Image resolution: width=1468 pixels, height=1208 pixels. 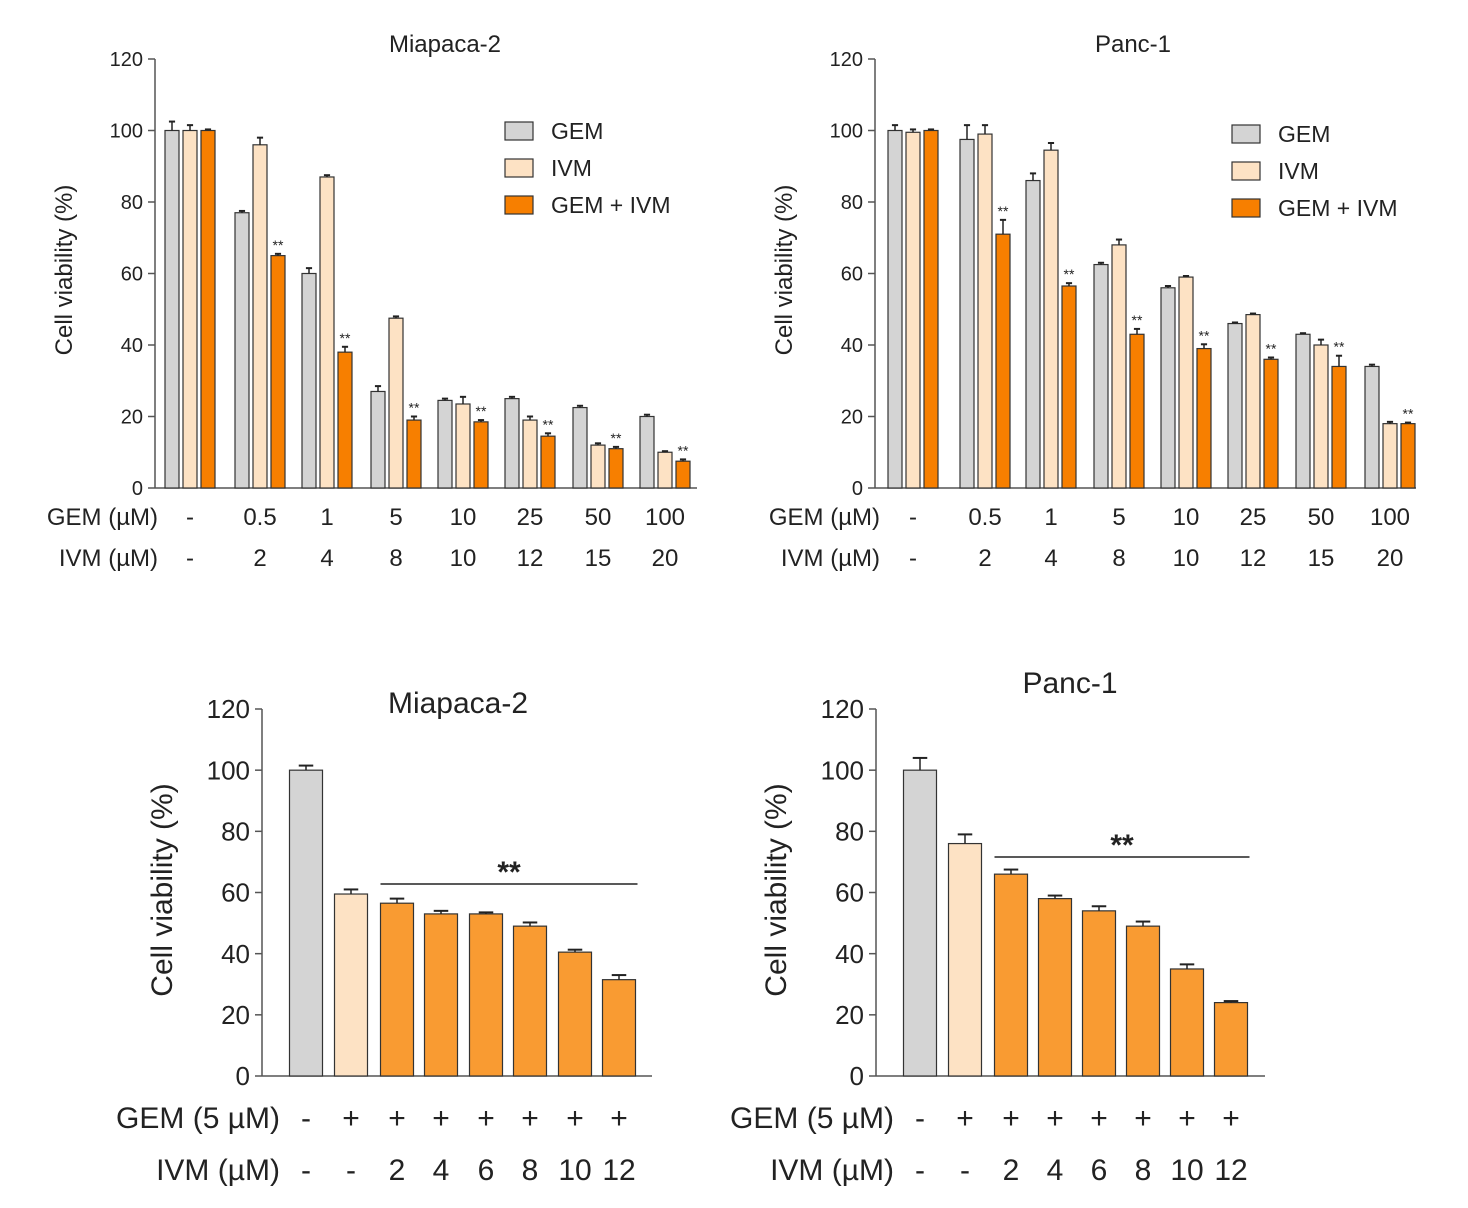 I want to click on y-tick-label: 40, so click(x=132, y=346).